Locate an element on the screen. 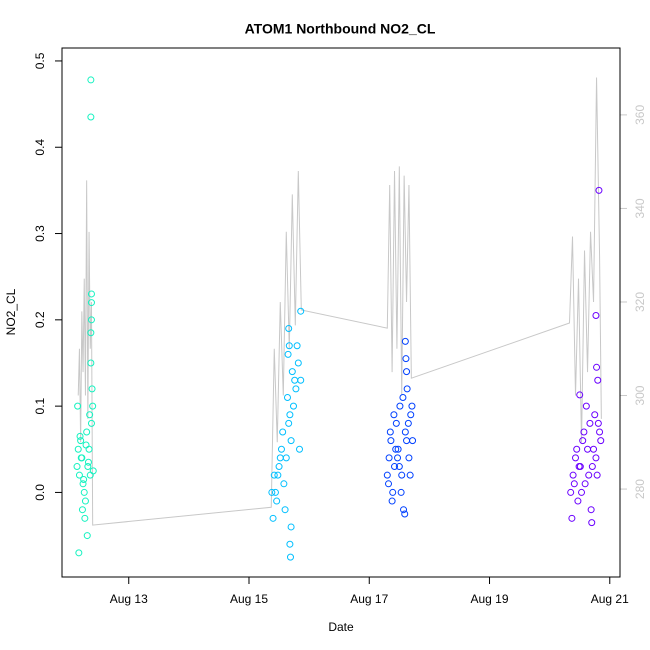  x-tick-label: Aug 13 is located at coordinates (129, 599).